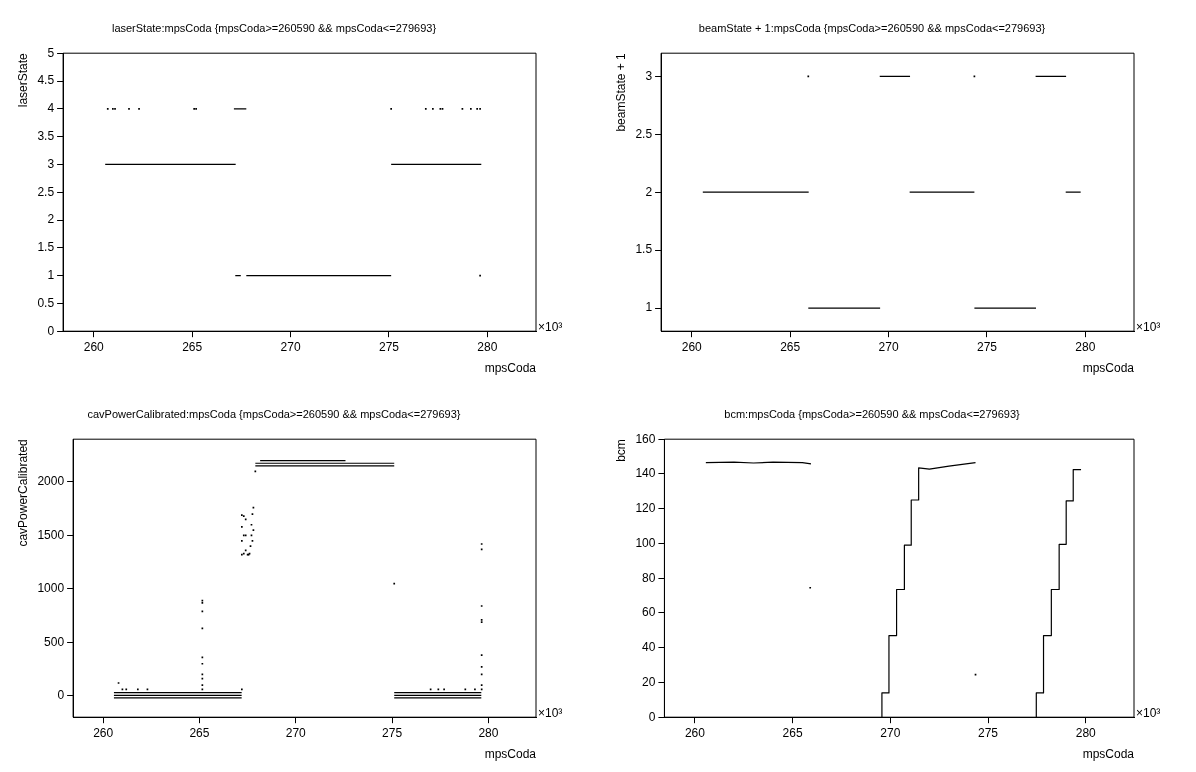 The width and height of the screenshot is (1196, 772). Describe the element at coordinates (620, 92) in the screenshot. I see `y-axis-title: beamState + 1` at that location.